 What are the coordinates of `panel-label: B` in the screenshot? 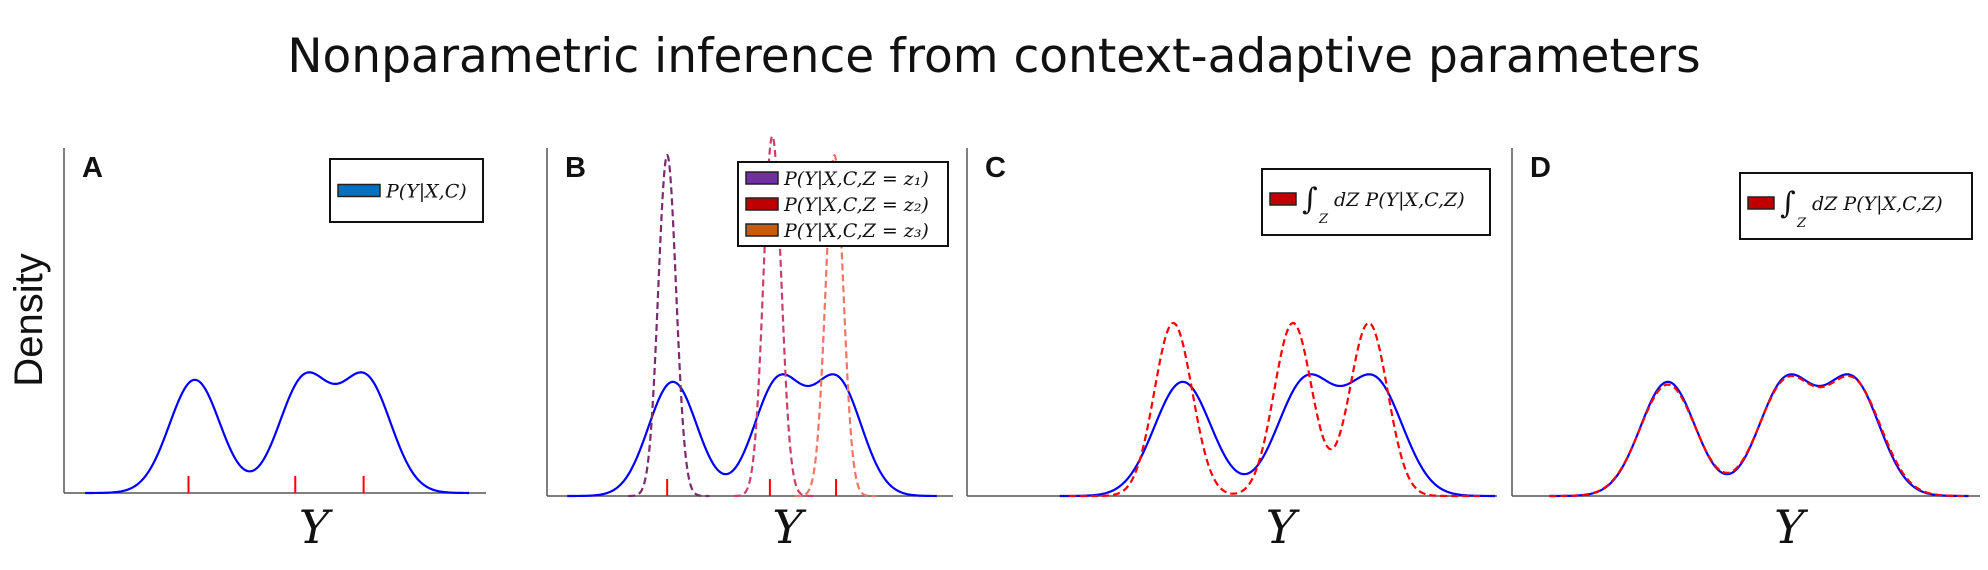 It's located at (575, 168).